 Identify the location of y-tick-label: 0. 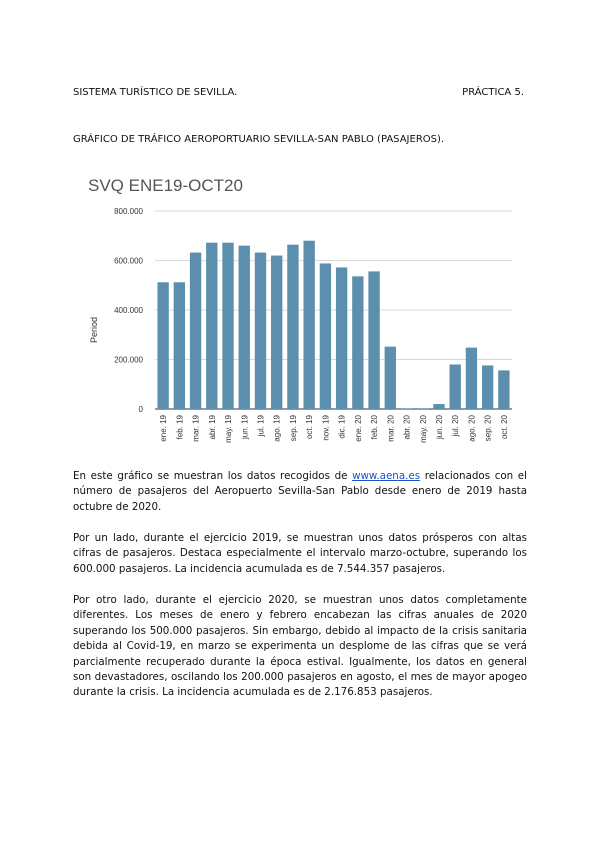
(141, 409).